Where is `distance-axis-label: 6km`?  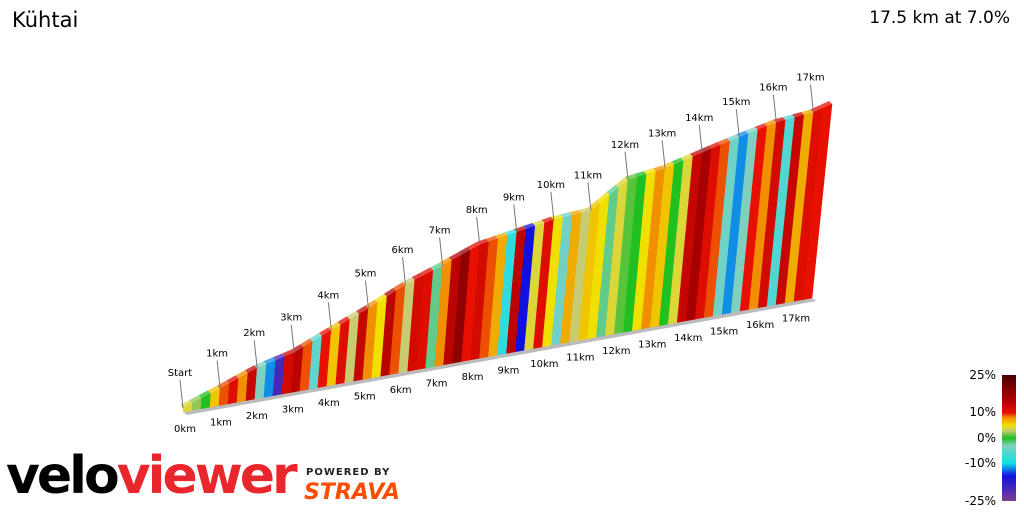 distance-axis-label: 6km is located at coordinates (401, 390).